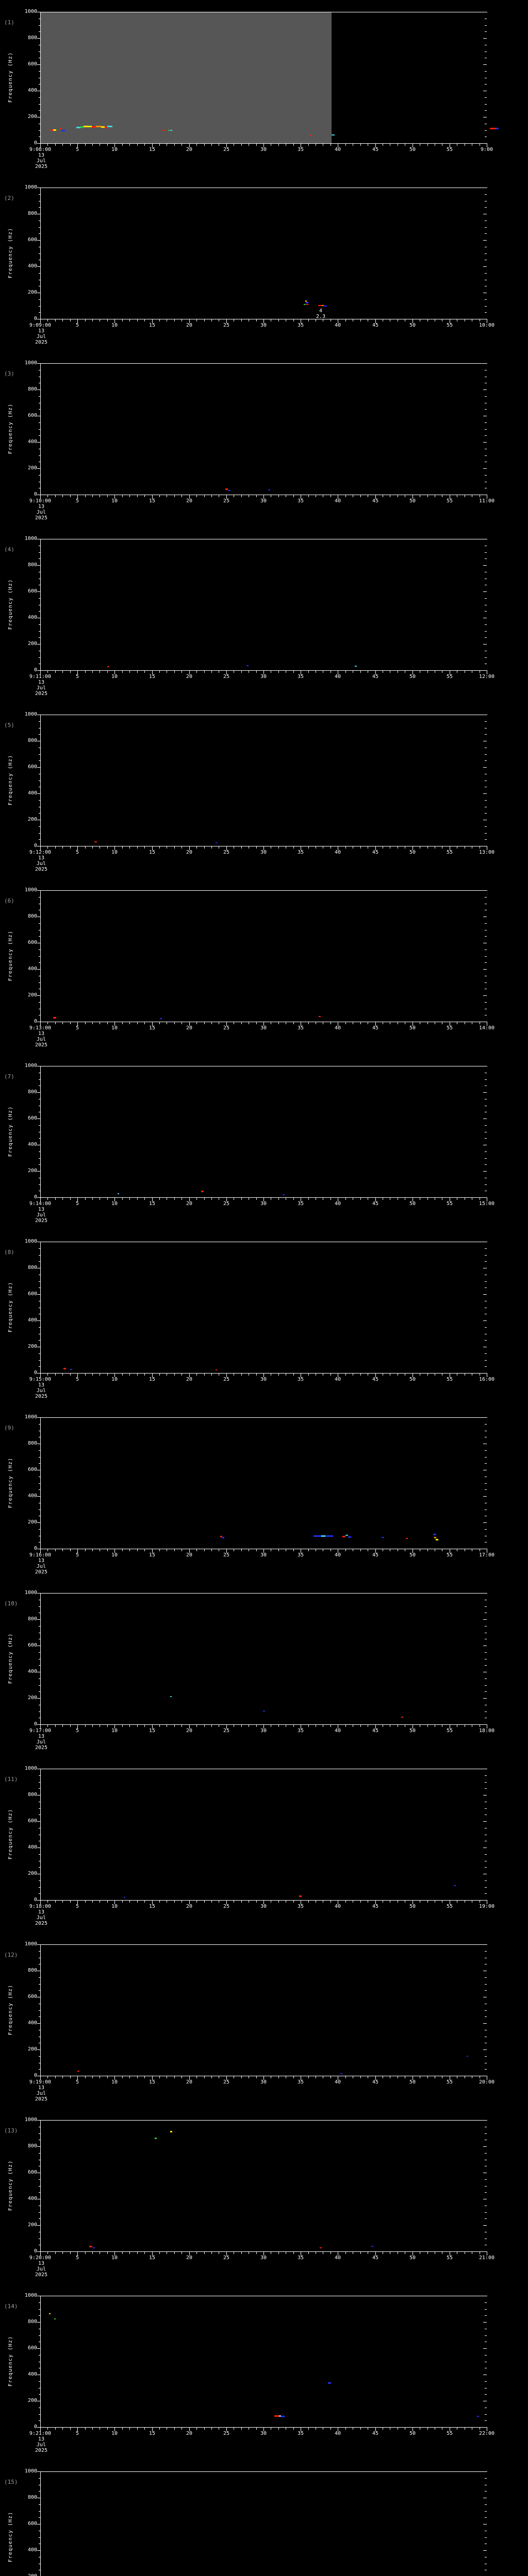  Describe the element at coordinates (40, 325) in the screenshot. I see `x-start-time-label: 9:09:00` at that location.